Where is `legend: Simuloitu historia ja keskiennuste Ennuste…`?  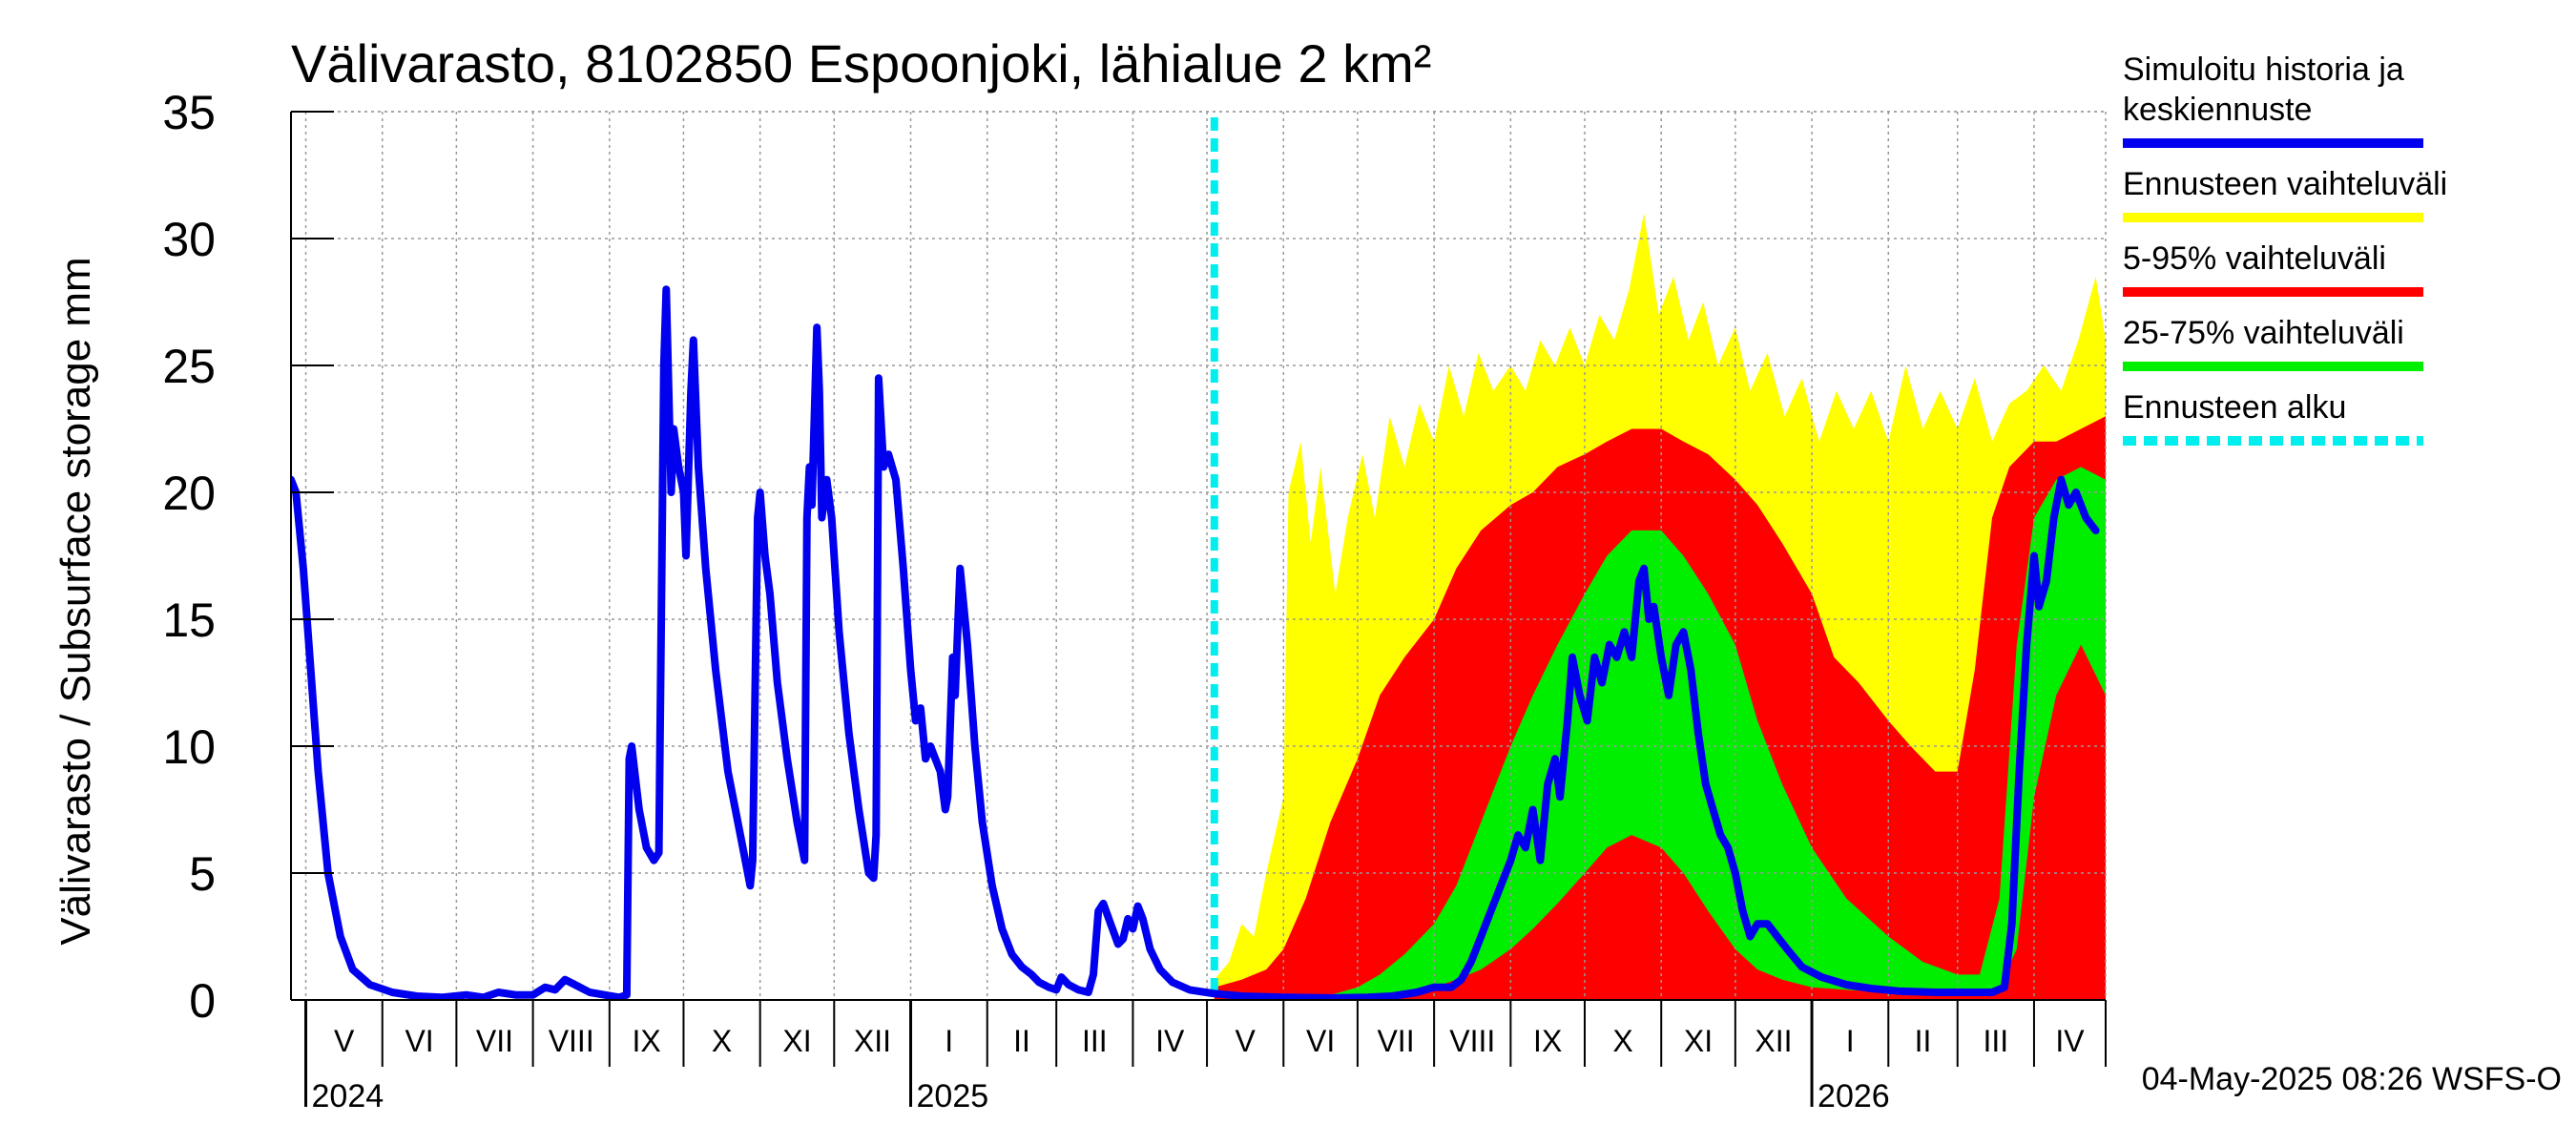
legend: Simuloitu historia ja keskiennuste Ennuste… is located at coordinates (2285, 249).